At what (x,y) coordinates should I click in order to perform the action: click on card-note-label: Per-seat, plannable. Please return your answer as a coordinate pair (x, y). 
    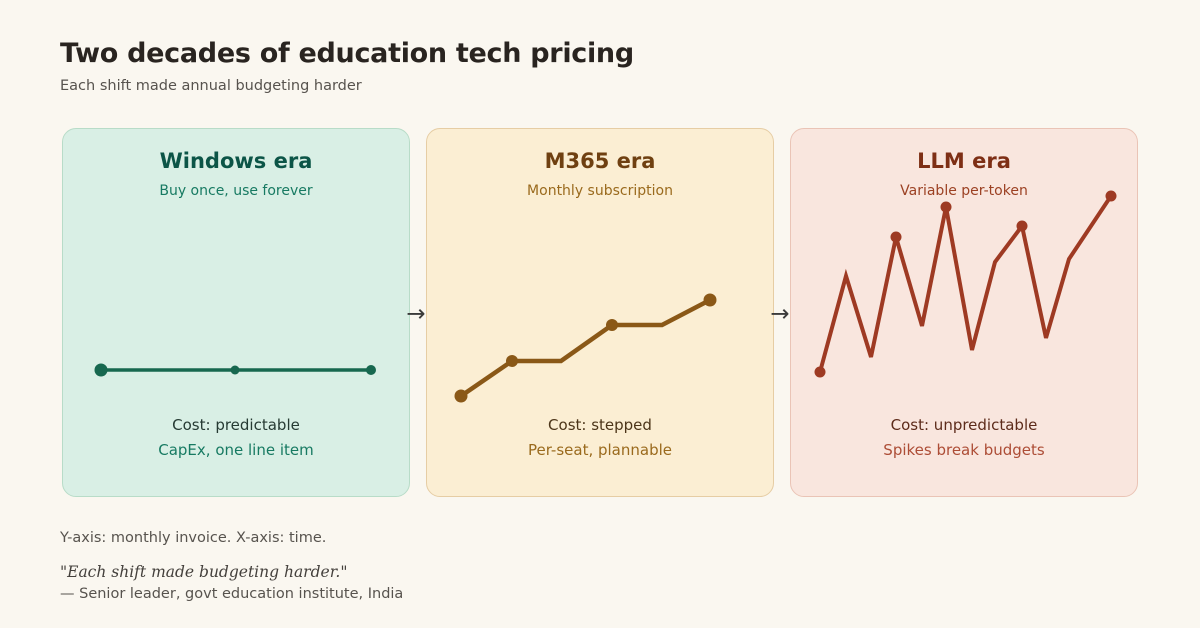
    Looking at the image, I should click on (600, 450).